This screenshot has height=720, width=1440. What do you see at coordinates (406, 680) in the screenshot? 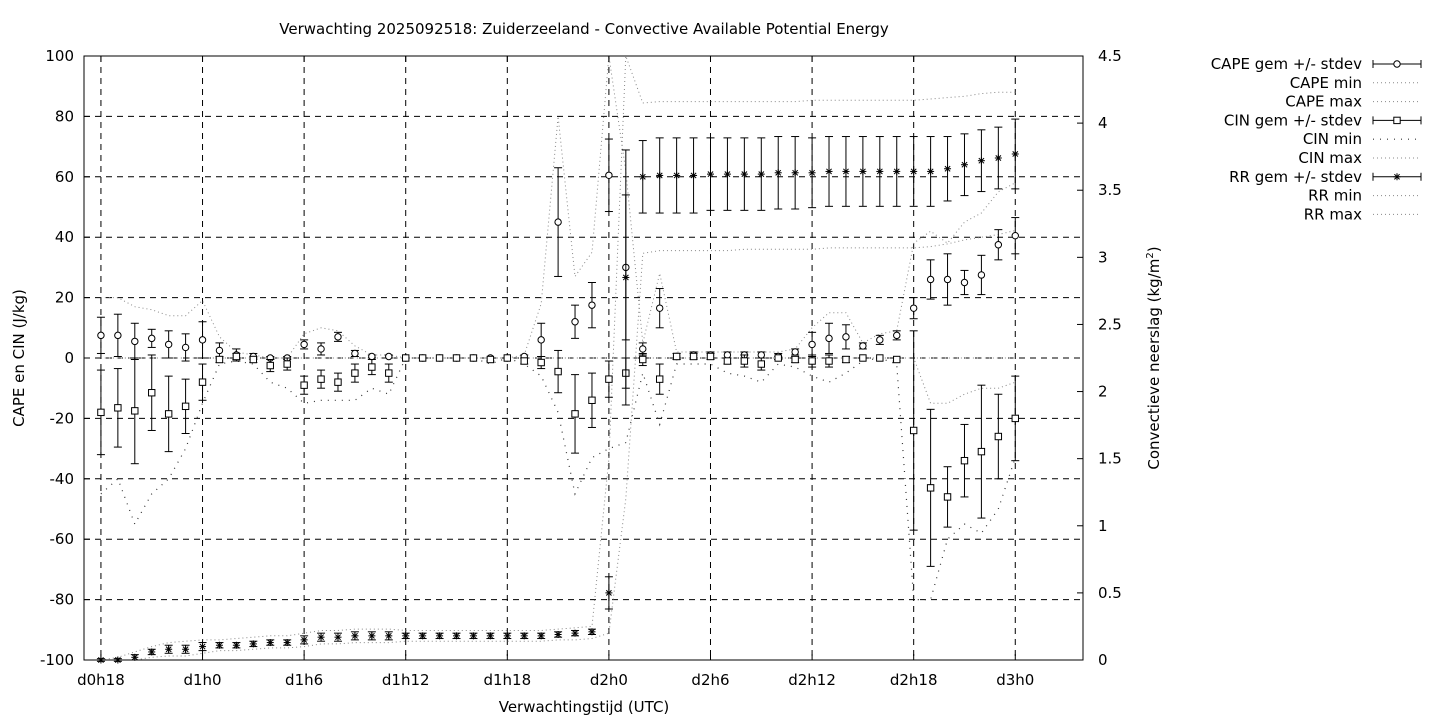
I see `x-tick-label: d1h12` at bounding box center [406, 680].